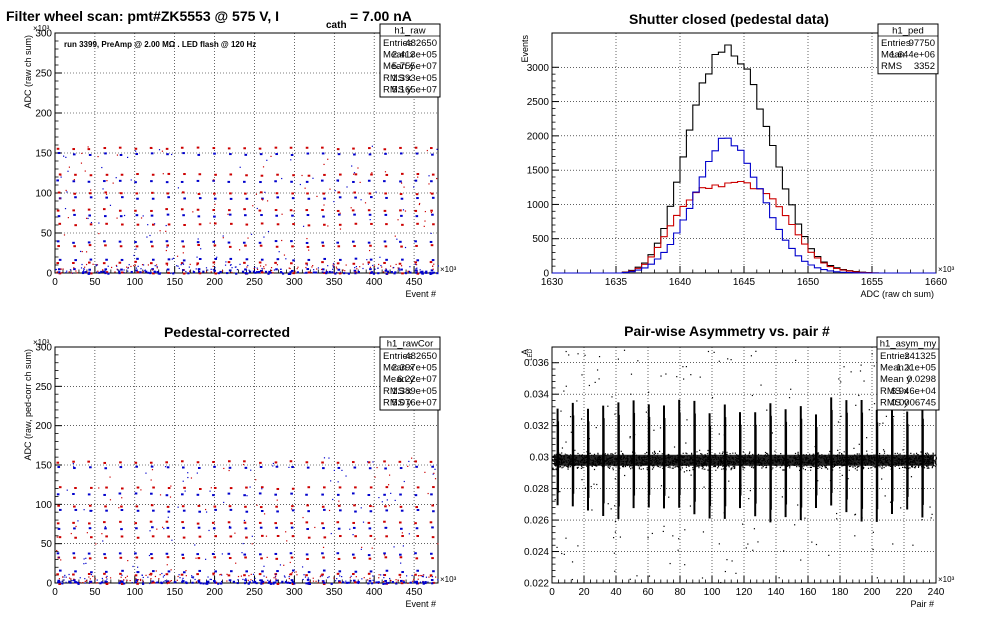  Describe the element at coordinates (421, 356) in the screenshot. I see `stats-value: 482650` at that location.